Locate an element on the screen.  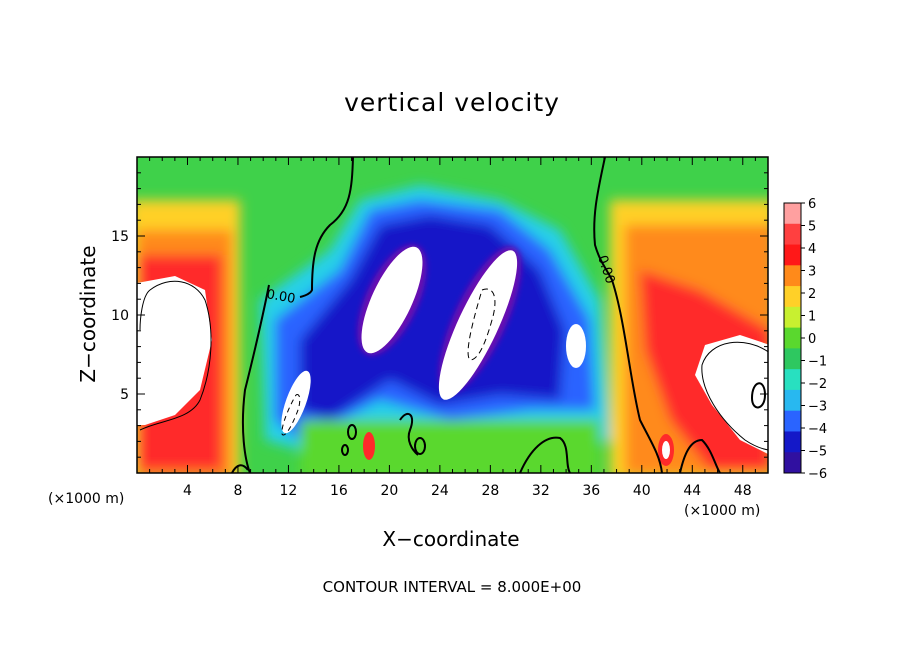
colorbar-tick-label: 0 is located at coordinates (812, 339).